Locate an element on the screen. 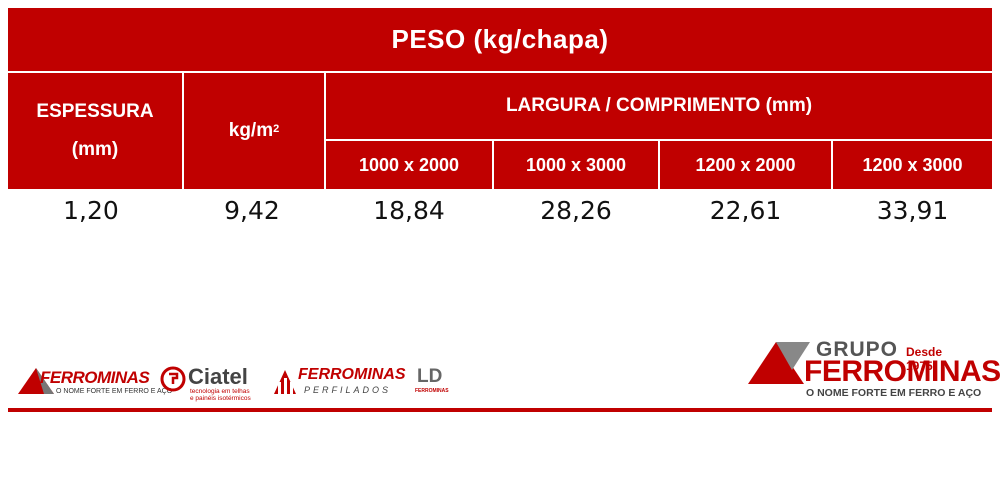 The image size is (1000, 500). cell-1200x2000: 22,61 is located at coordinates (745, 210).